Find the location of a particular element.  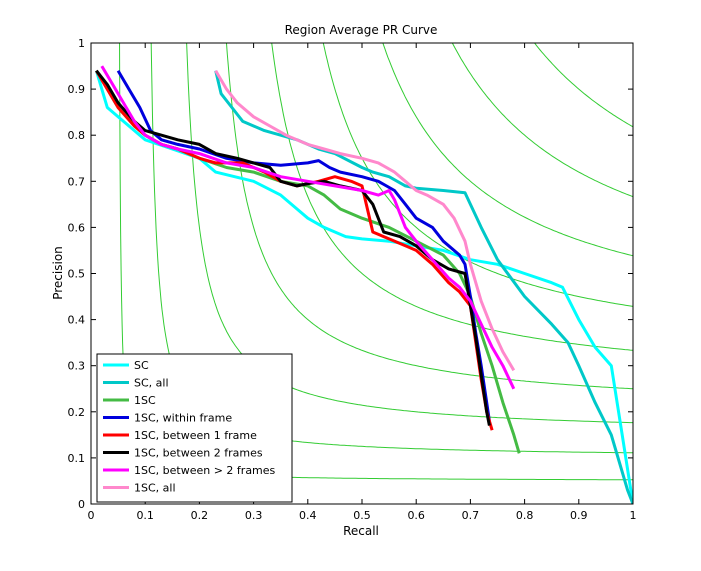

legend-label: SC is located at coordinates (141, 365).